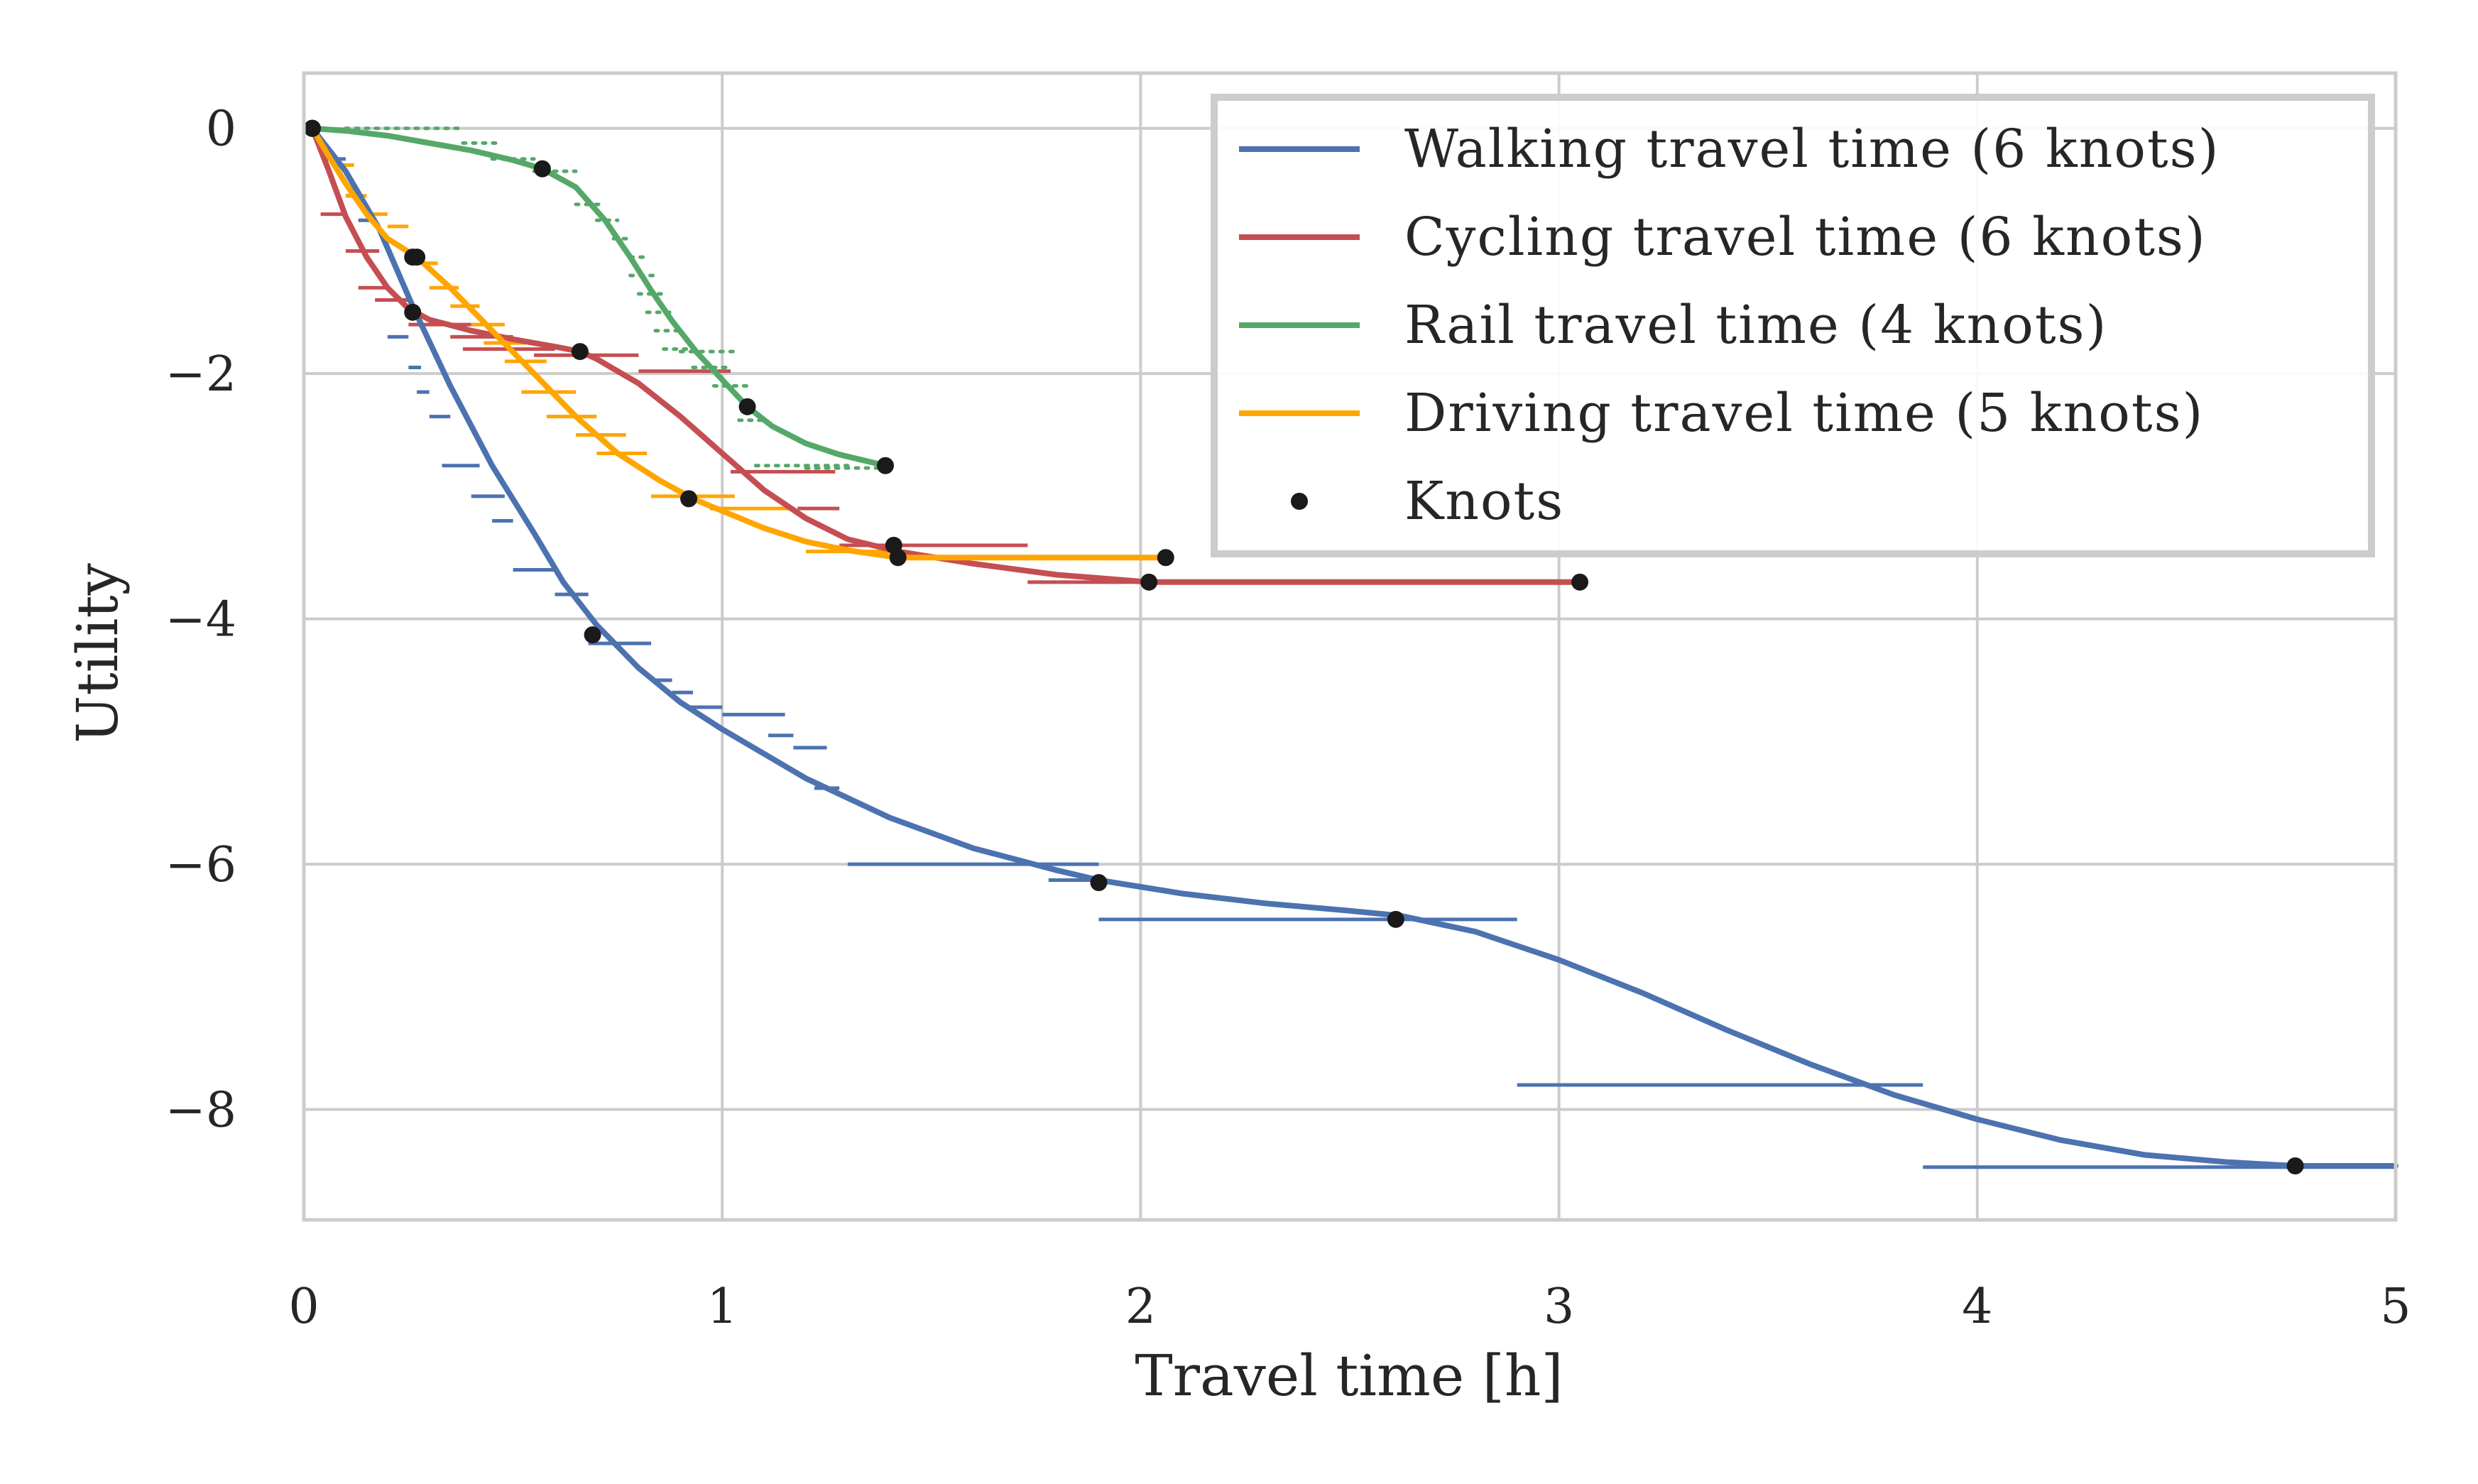 This screenshot has width=2478, height=1484. I want to click on y-tick-label: −4, so click(201, 620).